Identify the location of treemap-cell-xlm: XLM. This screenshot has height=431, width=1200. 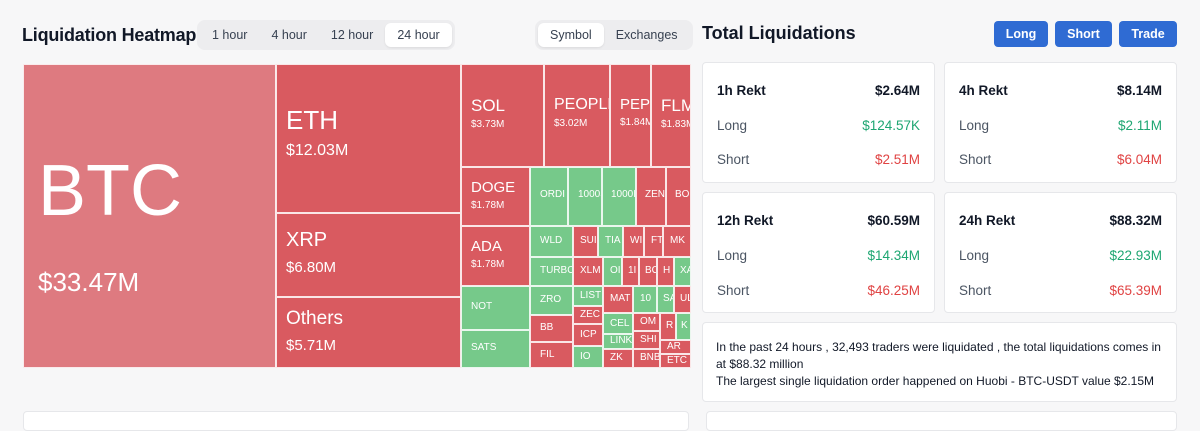
(588, 271).